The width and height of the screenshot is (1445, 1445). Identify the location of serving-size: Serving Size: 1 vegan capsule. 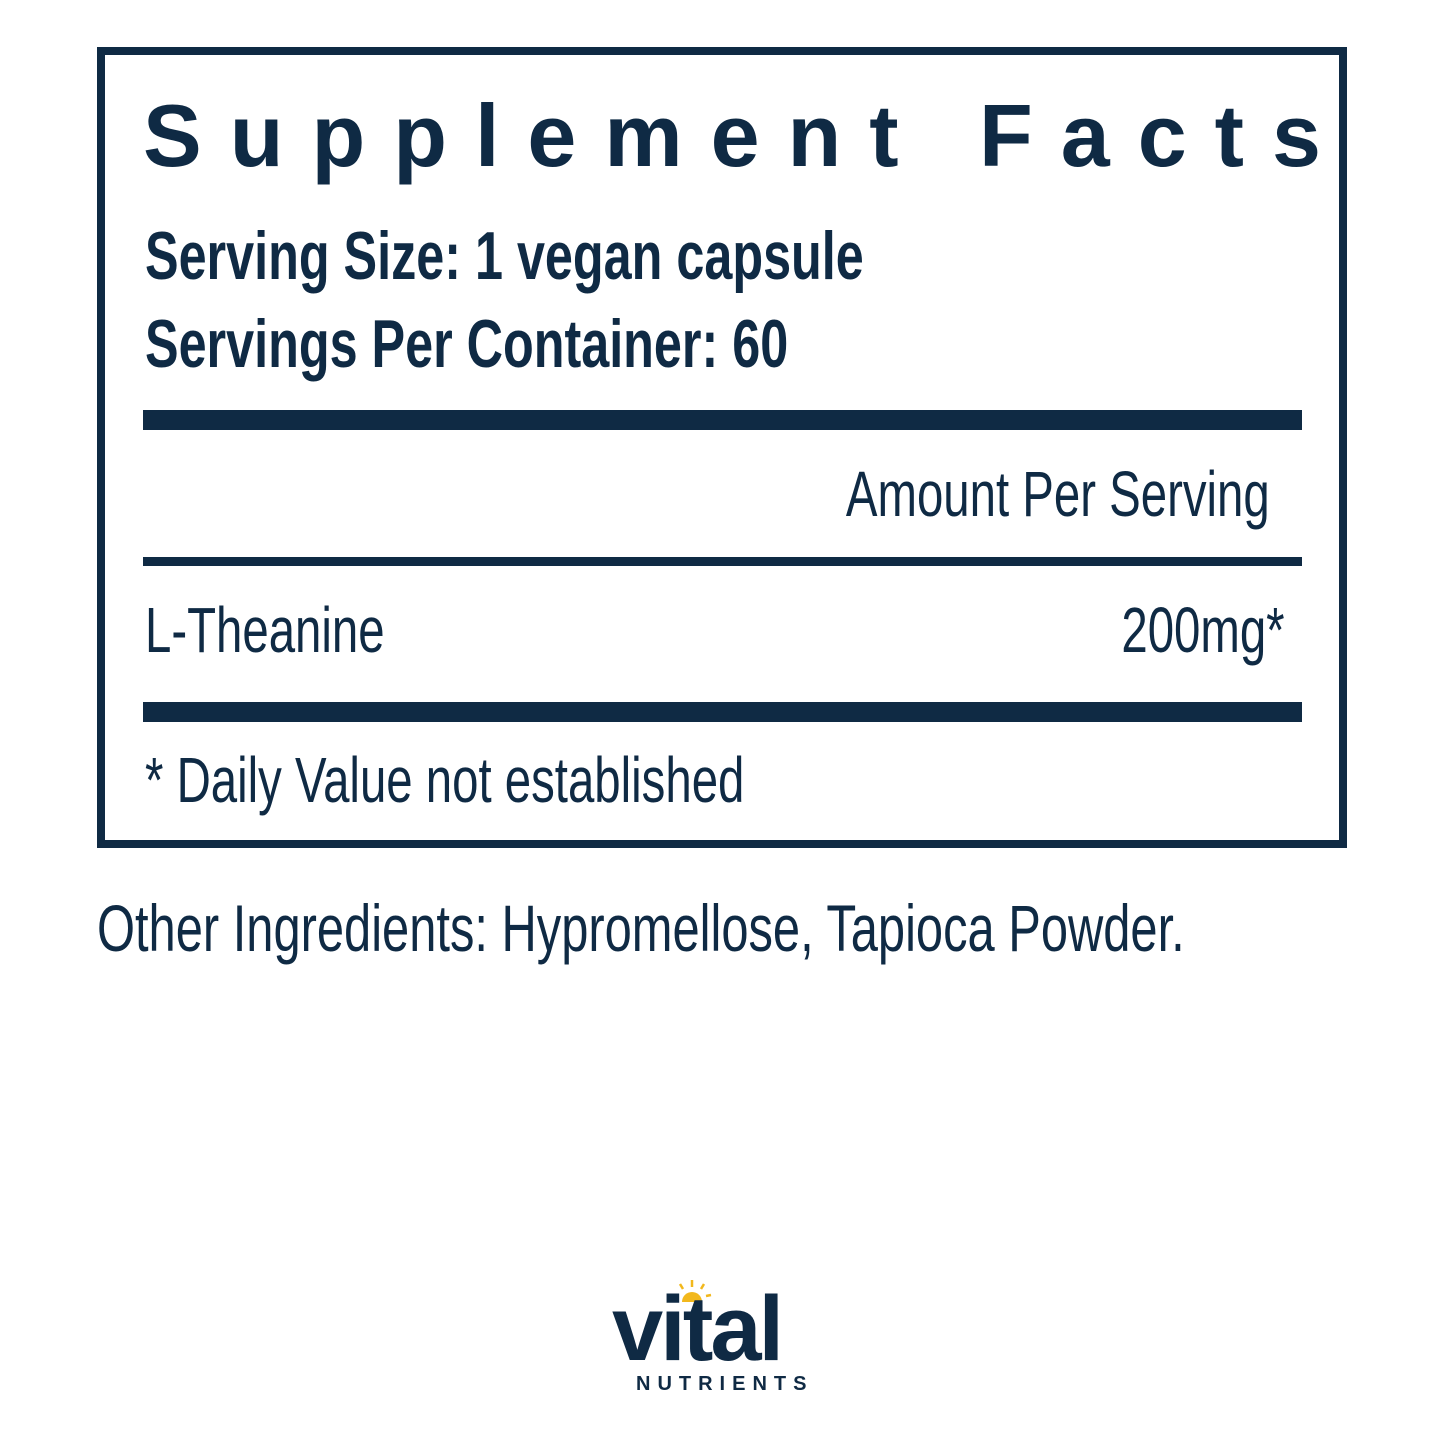
(504, 256).